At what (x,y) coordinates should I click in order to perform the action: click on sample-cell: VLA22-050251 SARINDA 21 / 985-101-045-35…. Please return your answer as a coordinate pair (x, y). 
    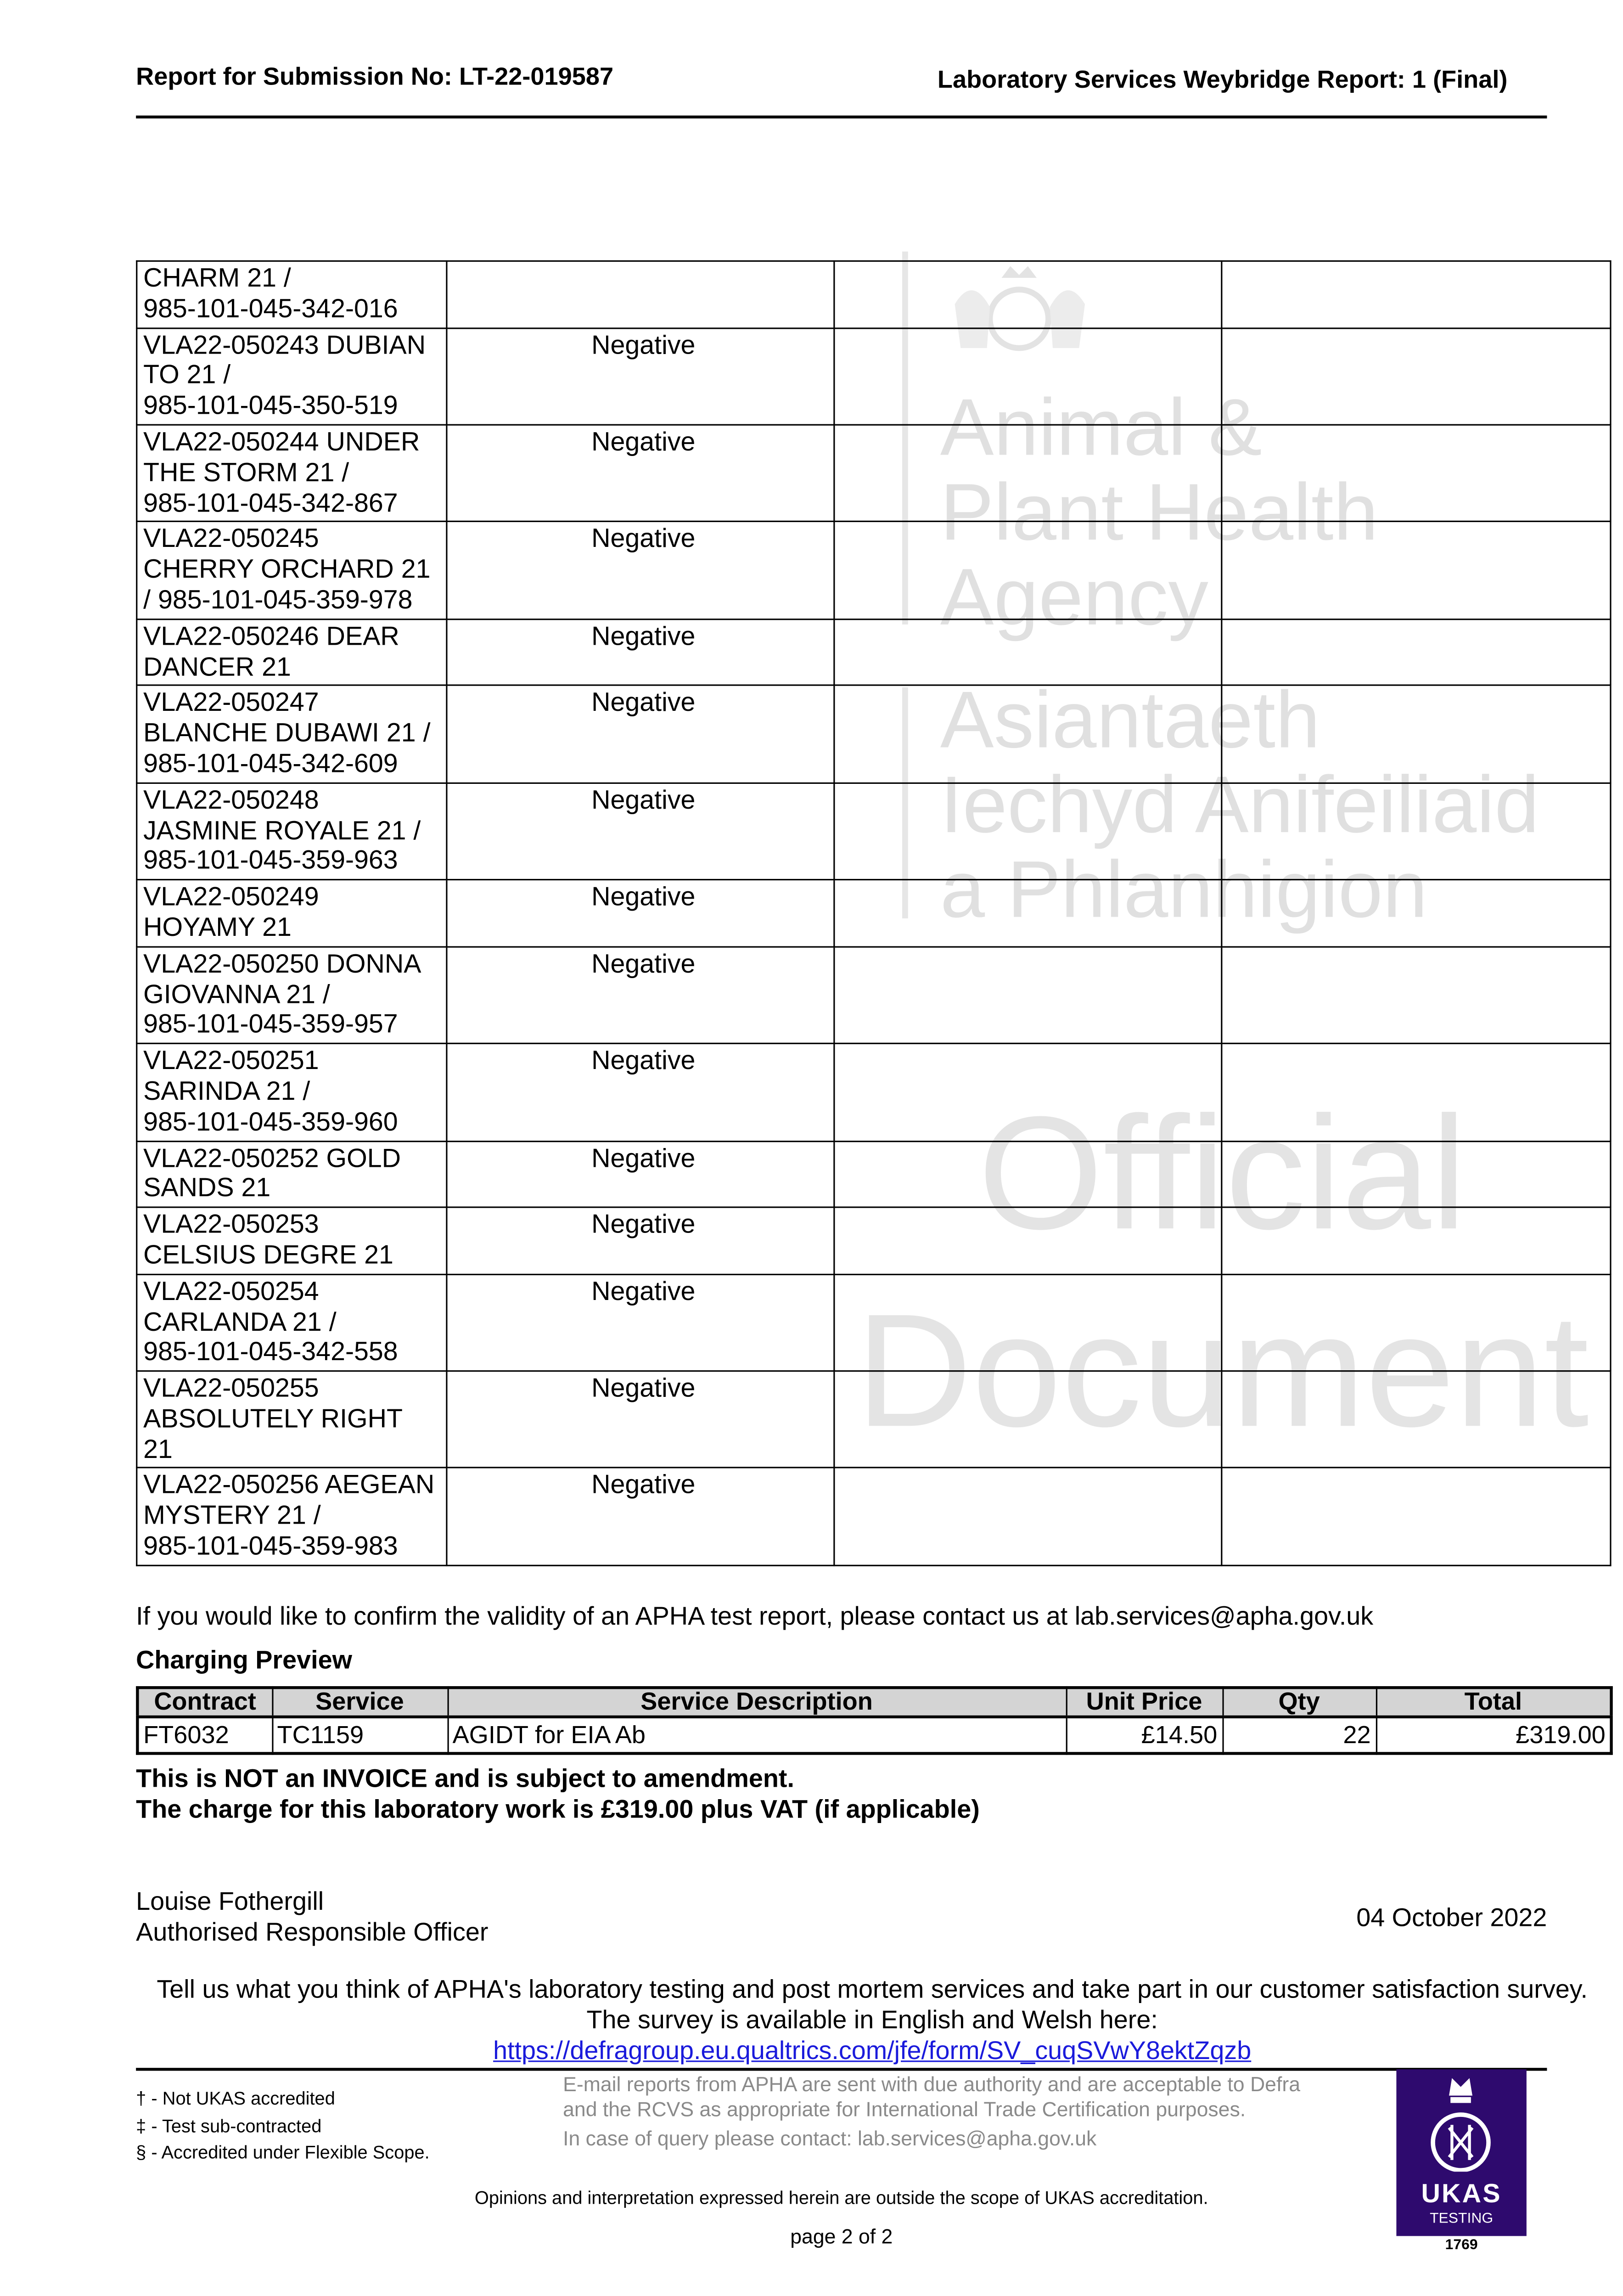
    Looking at the image, I should click on (292, 1092).